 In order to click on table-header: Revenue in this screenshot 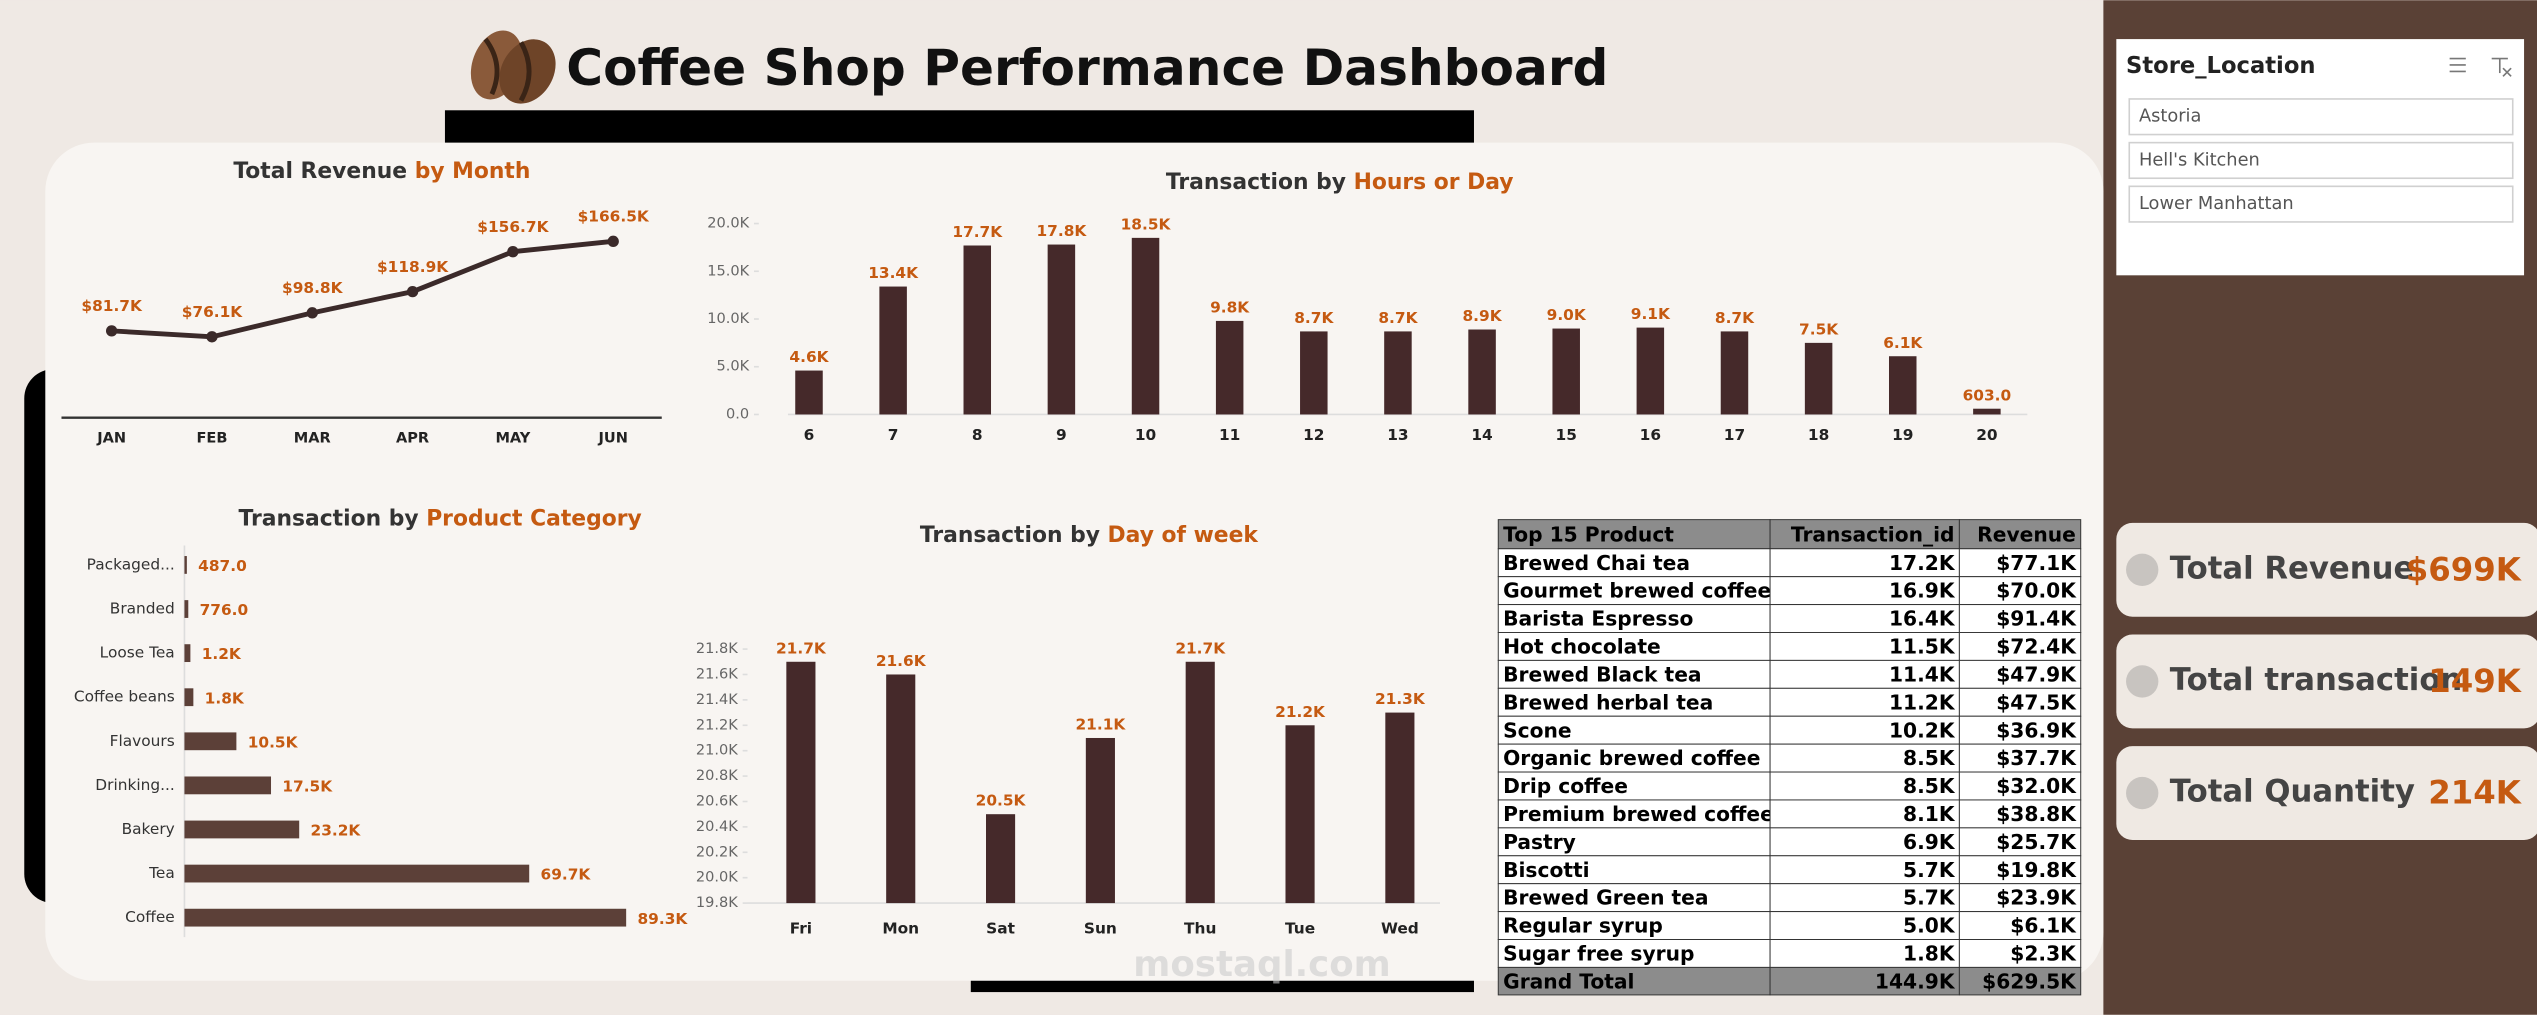, I will do `click(2026, 534)`.